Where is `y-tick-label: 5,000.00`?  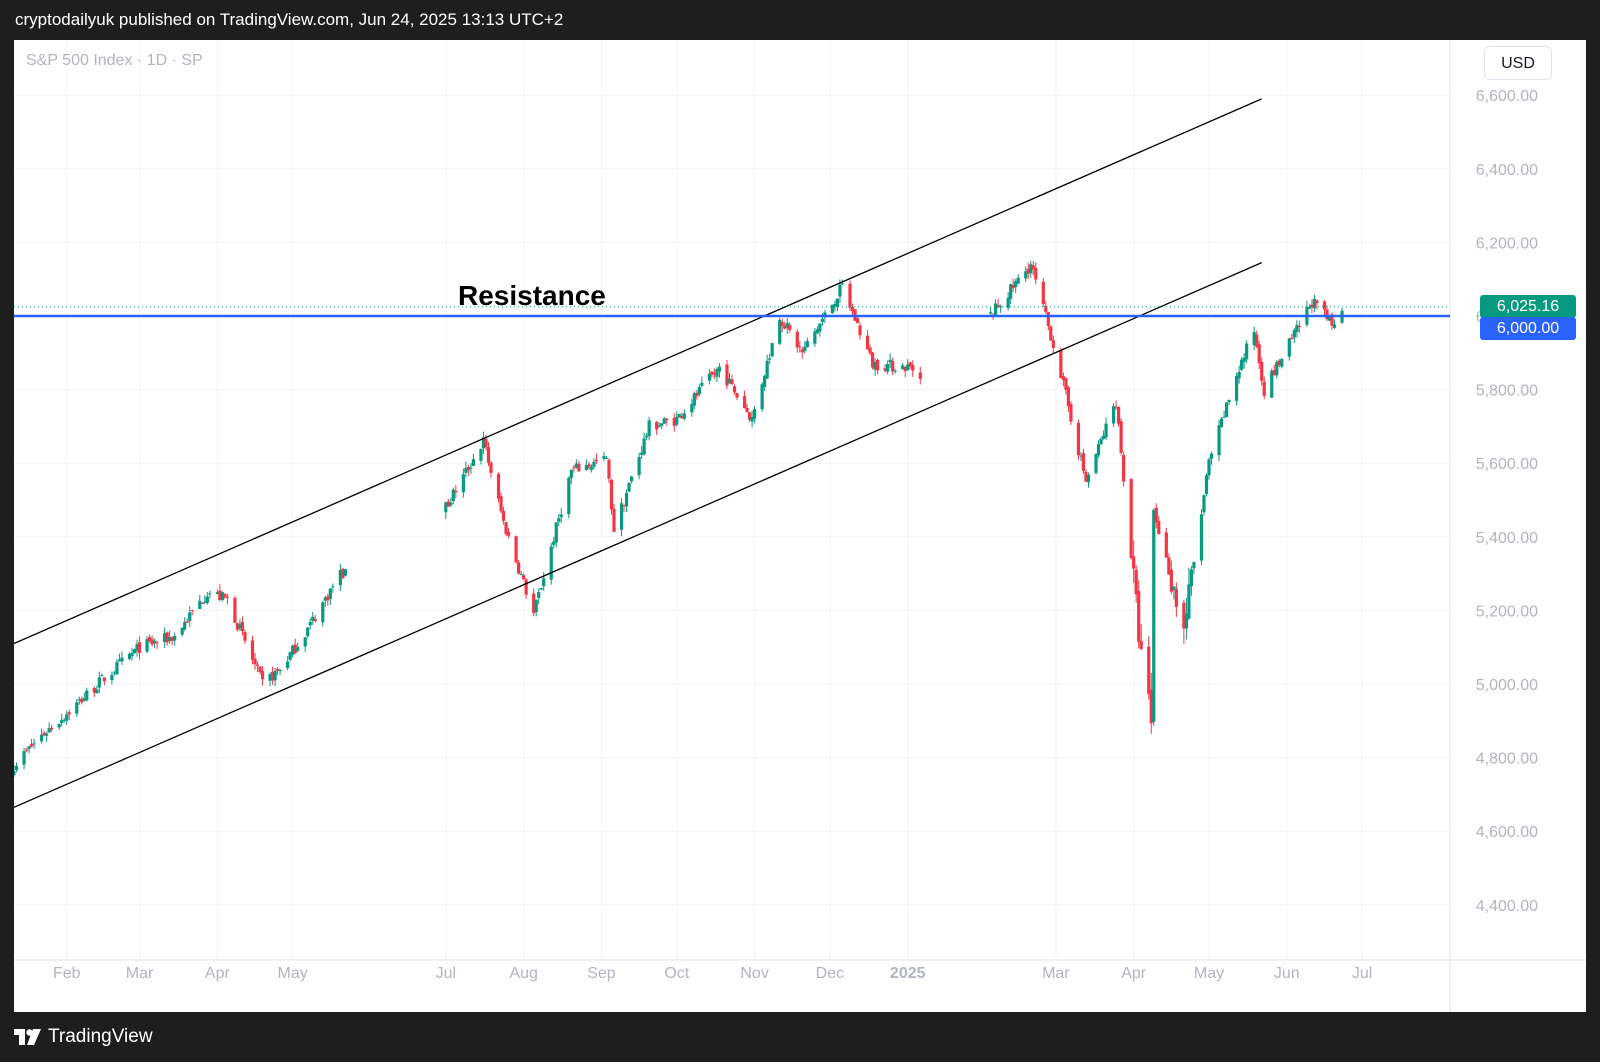 y-tick-label: 5,000.00 is located at coordinates (1507, 685).